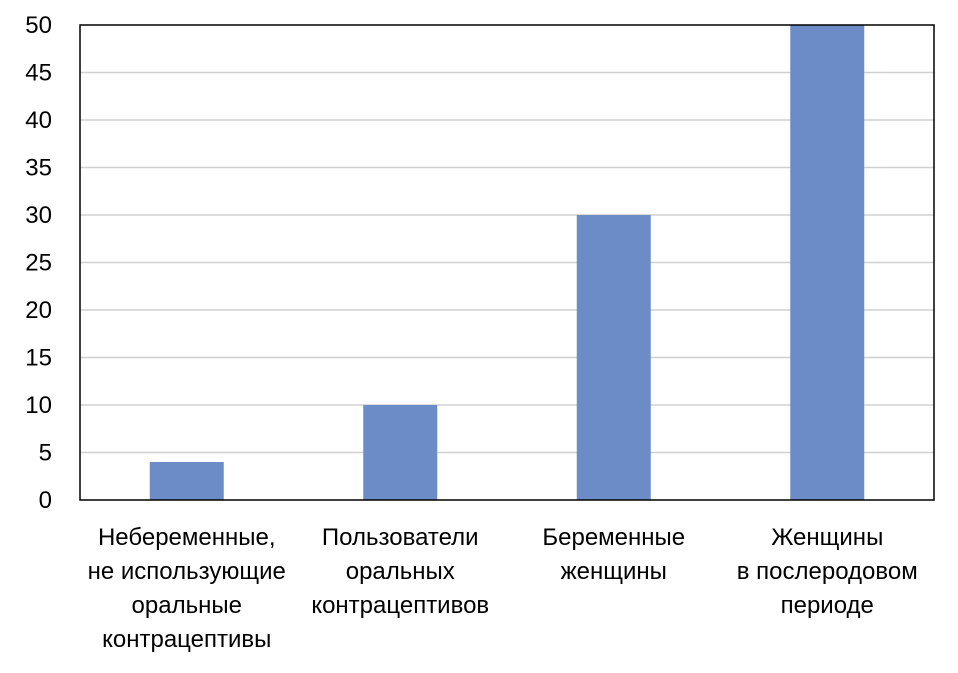 Image resolution: width=958 pixels, height=673 pixels. I want to click on x-category-label-line: контрацептивов, so click(400, 605).